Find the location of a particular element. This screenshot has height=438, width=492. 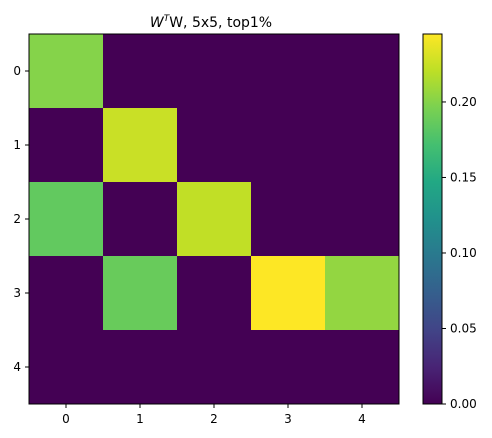

heatmap-cell-r2-c4 is located at coordinates (362, 219).